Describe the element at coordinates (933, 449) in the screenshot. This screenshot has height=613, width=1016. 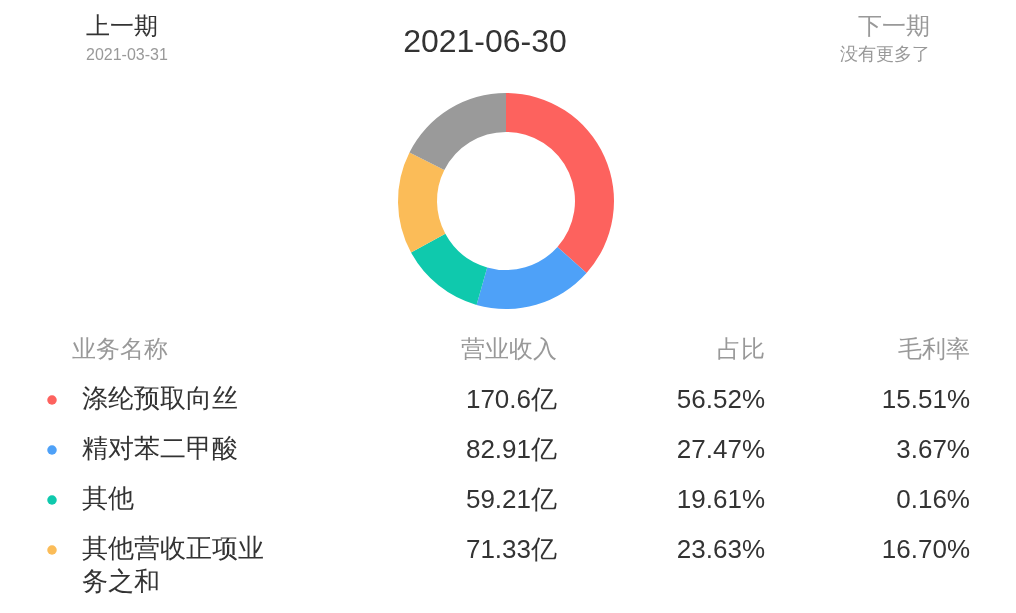
I see `text: 3.67%` at that location.